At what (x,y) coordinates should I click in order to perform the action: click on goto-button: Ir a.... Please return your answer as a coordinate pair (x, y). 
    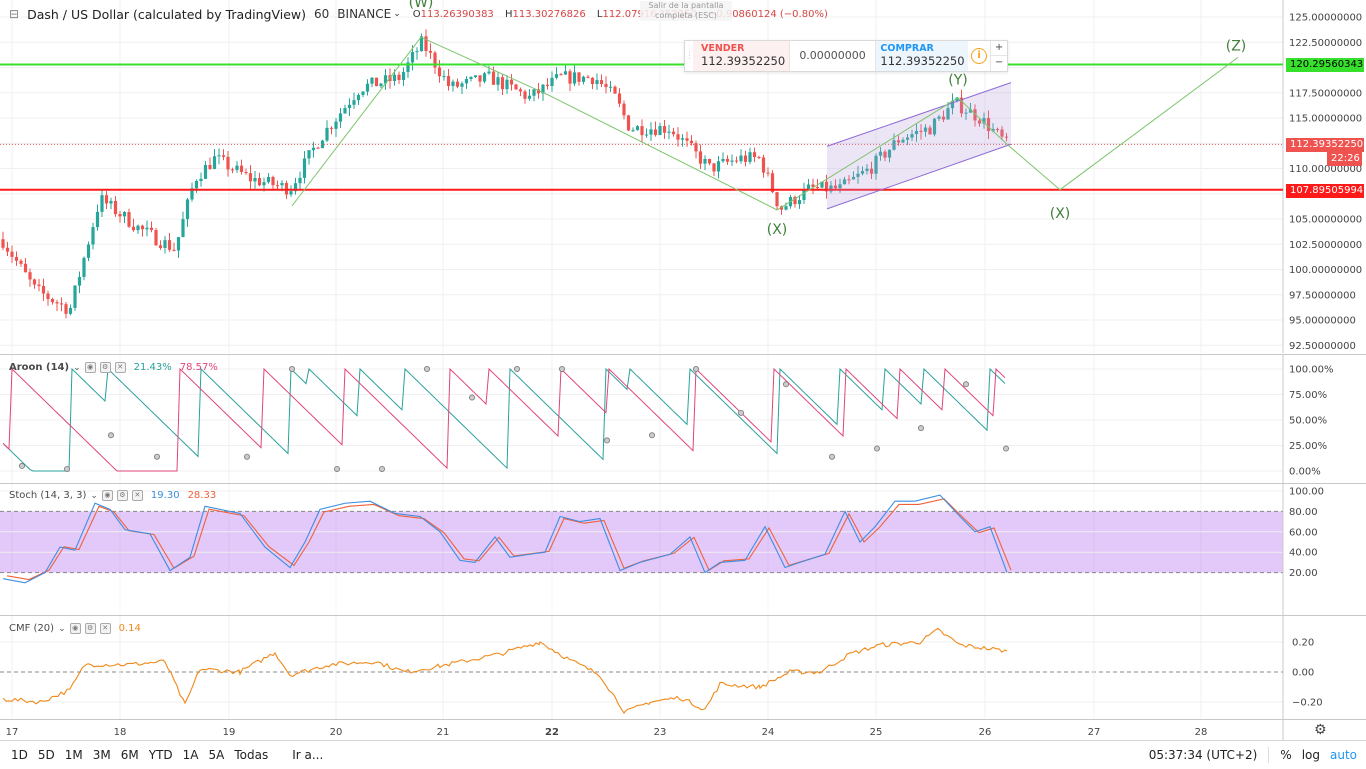
    Looking at the image, I should click on (308, 755).